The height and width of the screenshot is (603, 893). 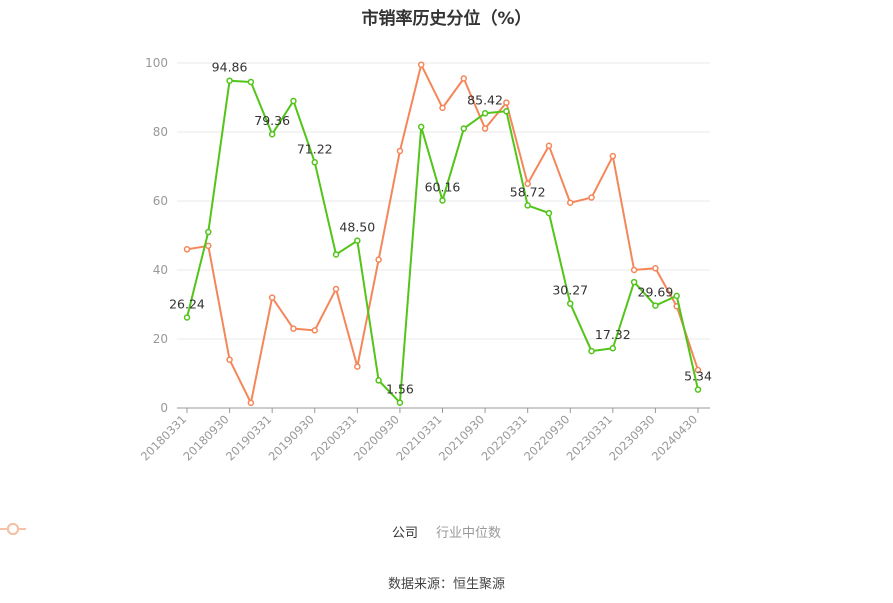 I want to click on y-tick-label: 100, so click(x=156, y=63).